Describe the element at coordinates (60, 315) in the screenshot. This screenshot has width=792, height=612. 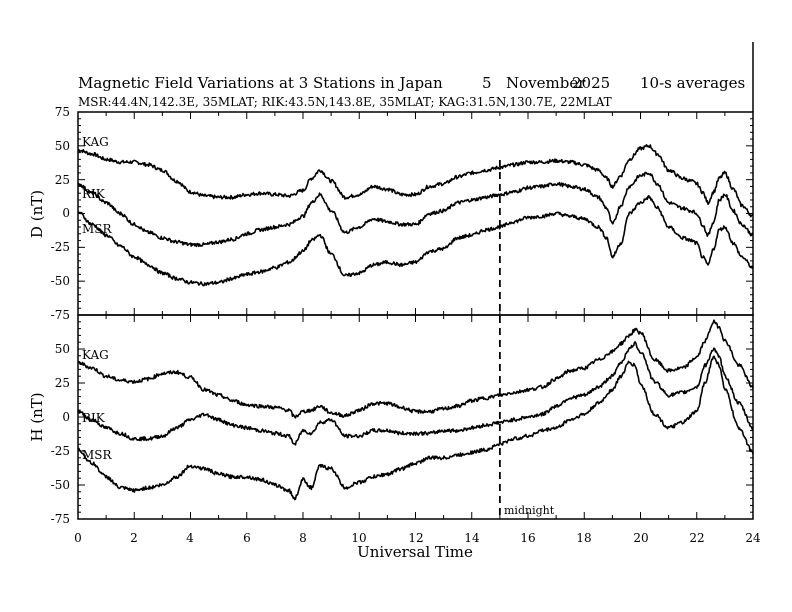
I see `d-ytick-minus75: -75` at that location.